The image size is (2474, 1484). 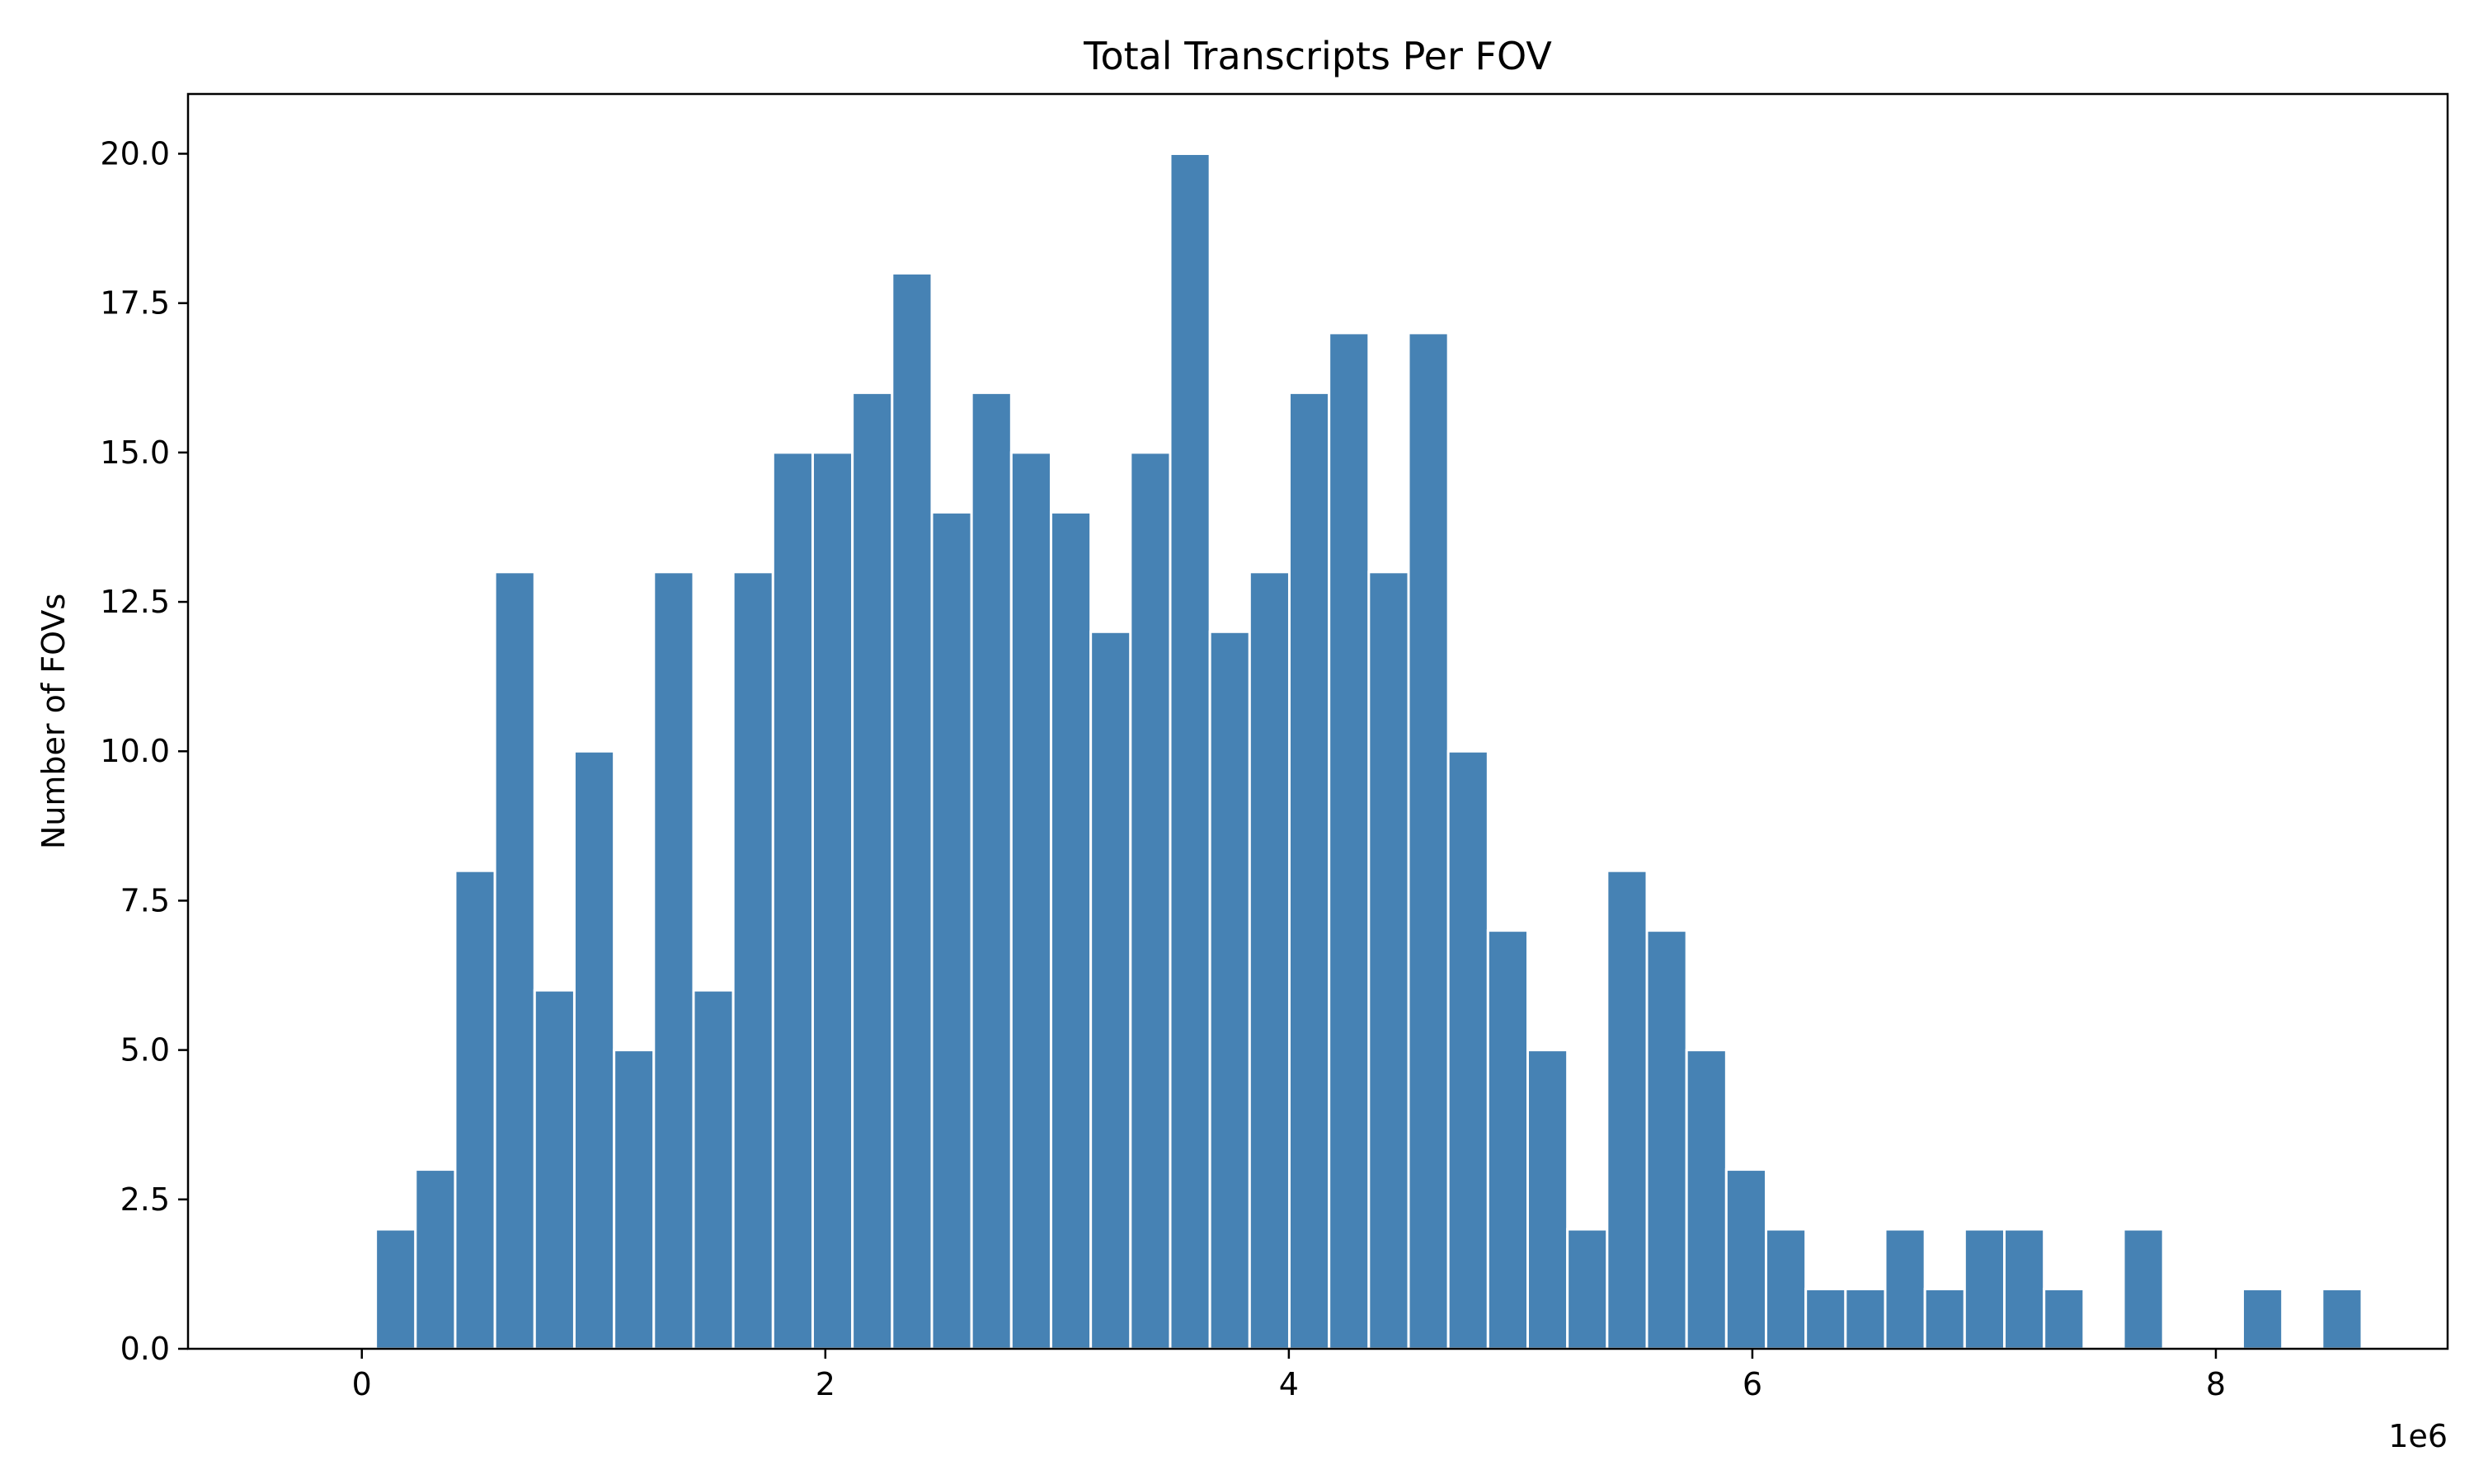 What do you see at coordinates (145, 900) in the screenshot?
I see `y-tick-label: 7.5` at bounding box center [145, 900].